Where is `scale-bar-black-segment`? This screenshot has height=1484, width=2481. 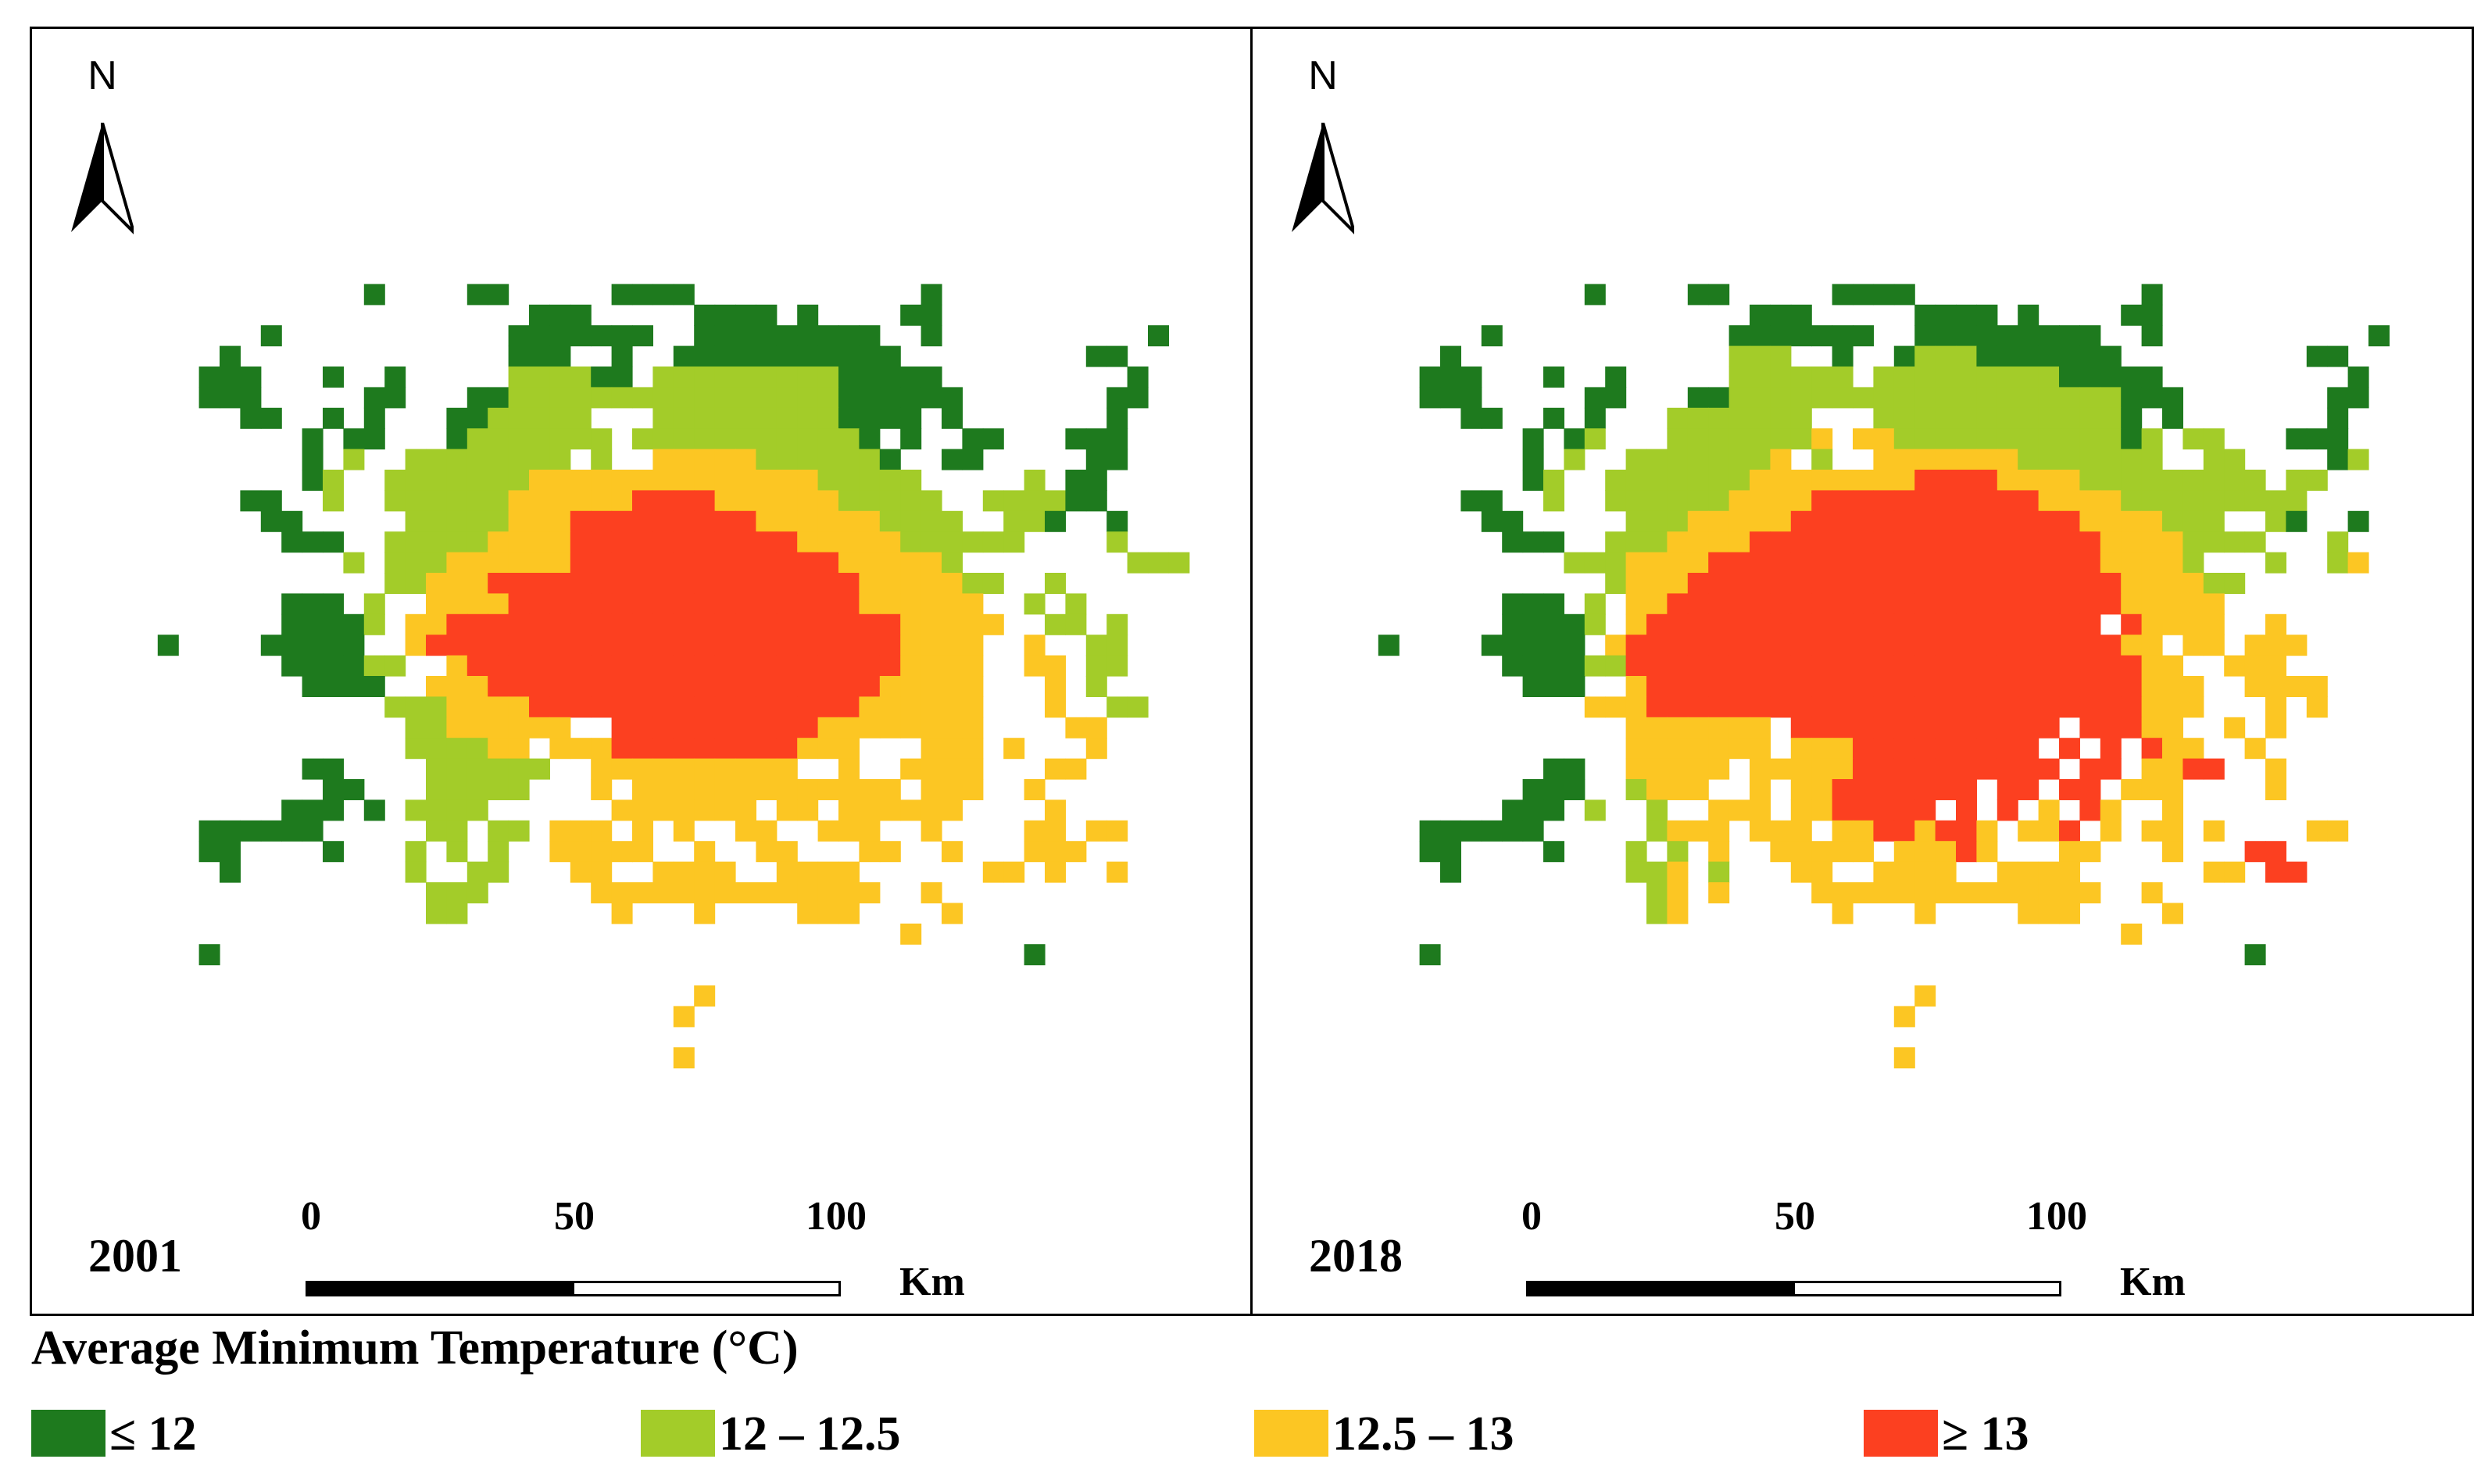 scale-bar-black-segment is located at coordinates (1660, 1288).